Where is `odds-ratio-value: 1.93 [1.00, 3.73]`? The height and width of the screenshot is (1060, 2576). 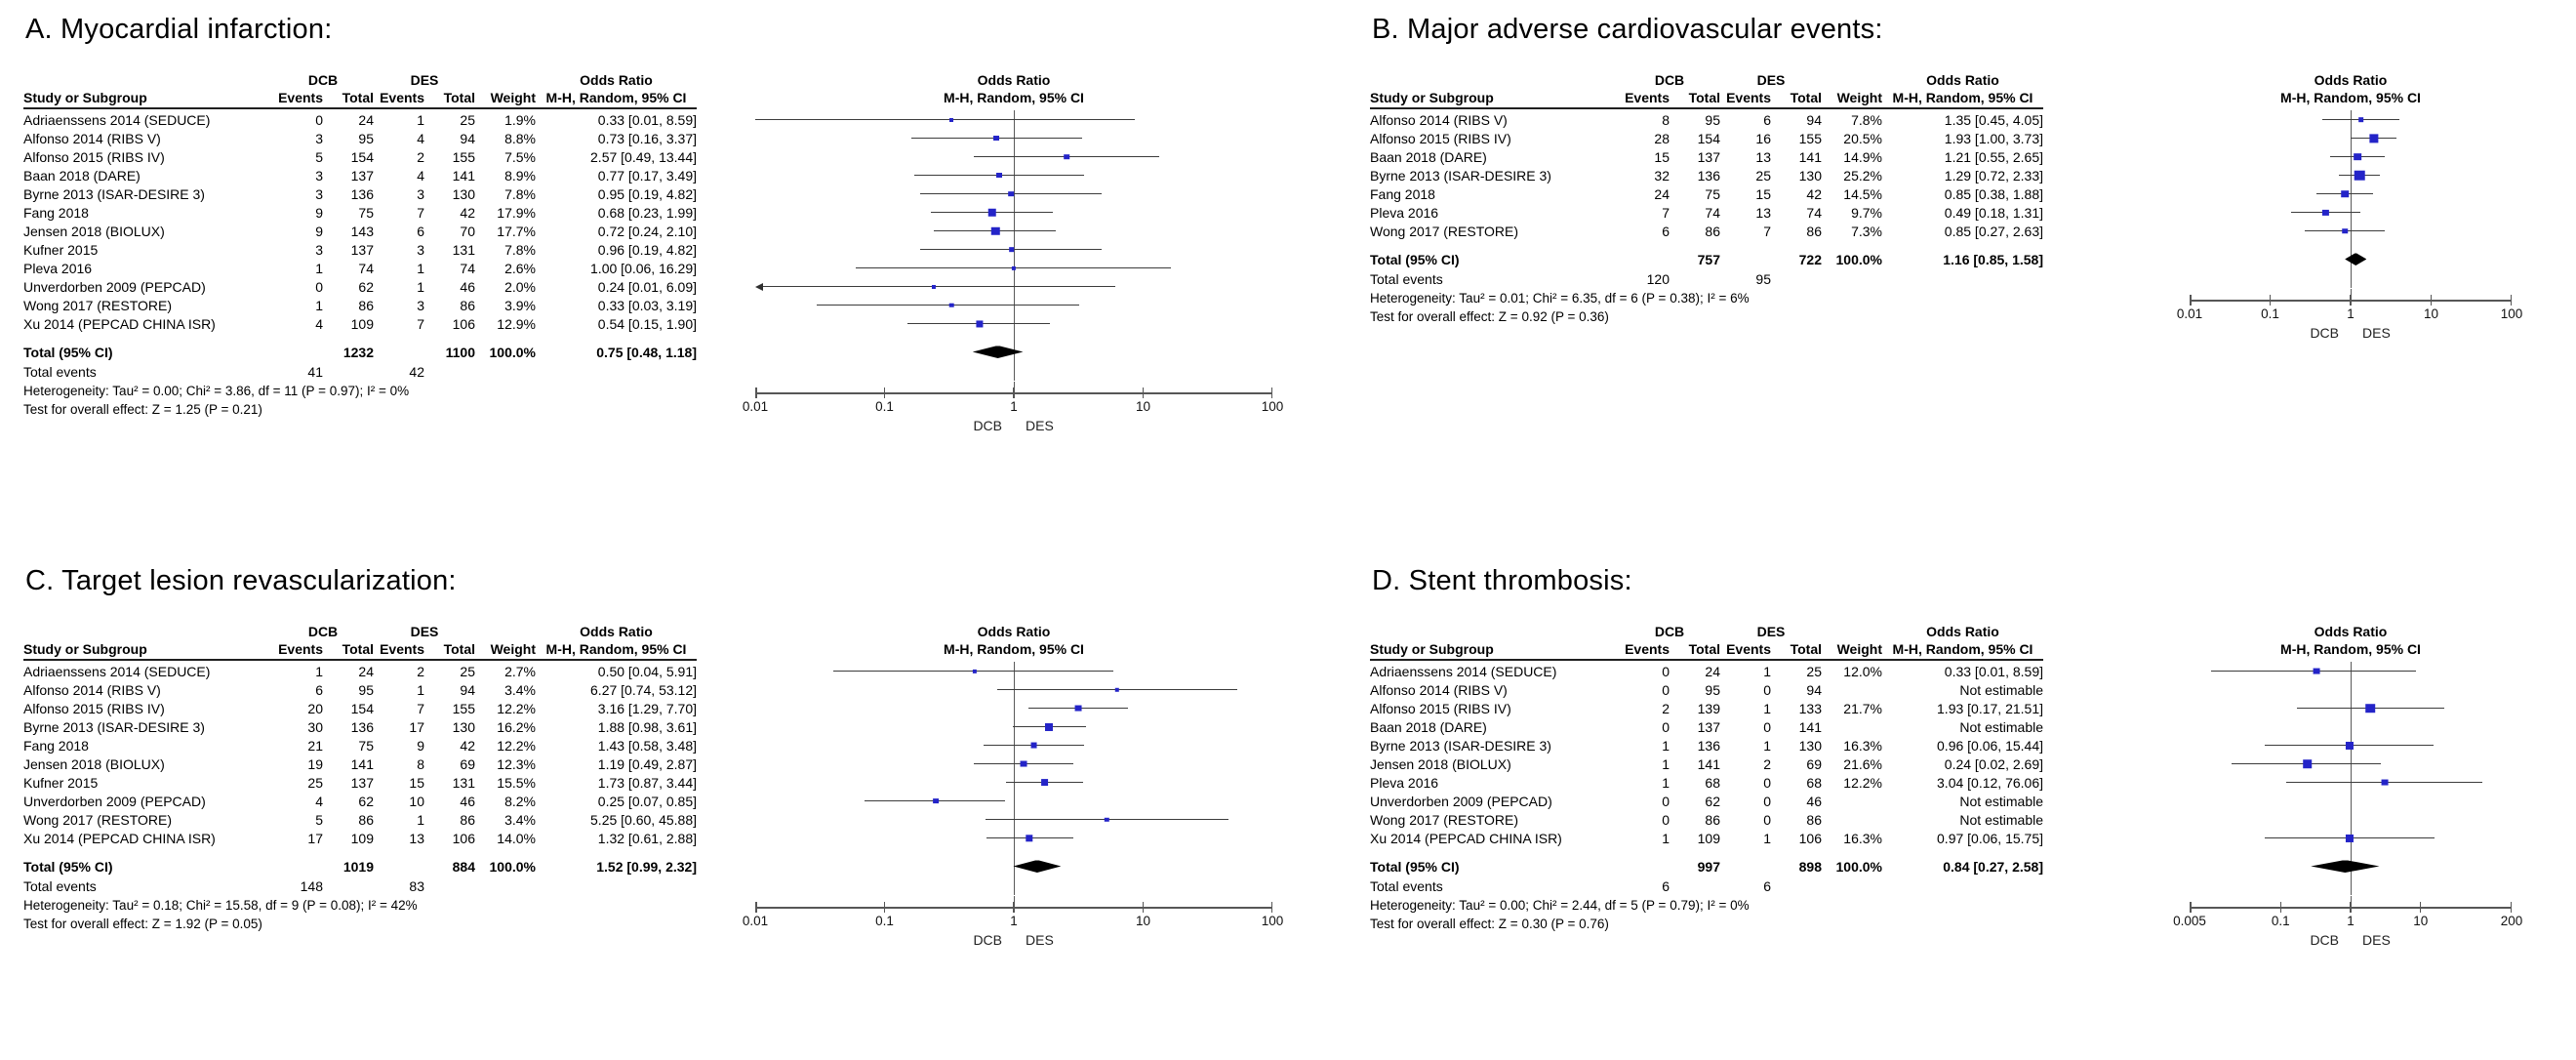 odds-ratio-value: 1.93 [1.00, 3.73] is located at coordinates (1993, 138).